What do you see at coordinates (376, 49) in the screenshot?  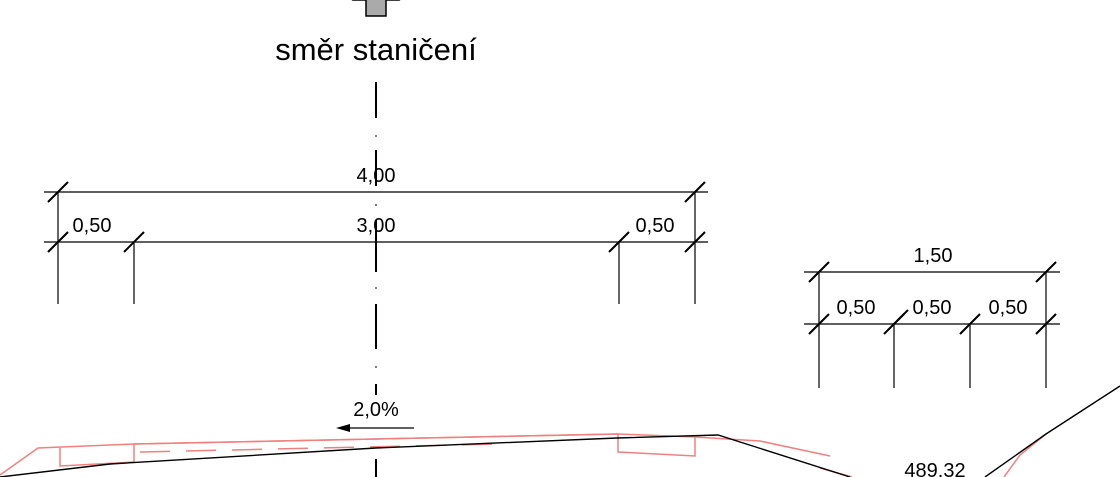 I see `direction-label: směr staničení` at bounding box center [376, 49].